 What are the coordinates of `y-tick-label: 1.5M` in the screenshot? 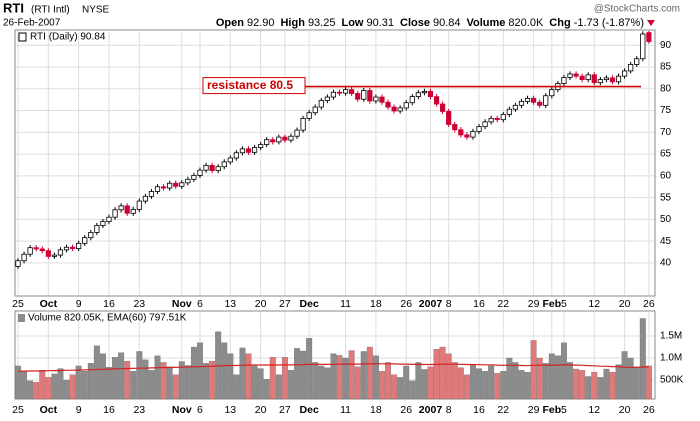 It's located at (671, 336).